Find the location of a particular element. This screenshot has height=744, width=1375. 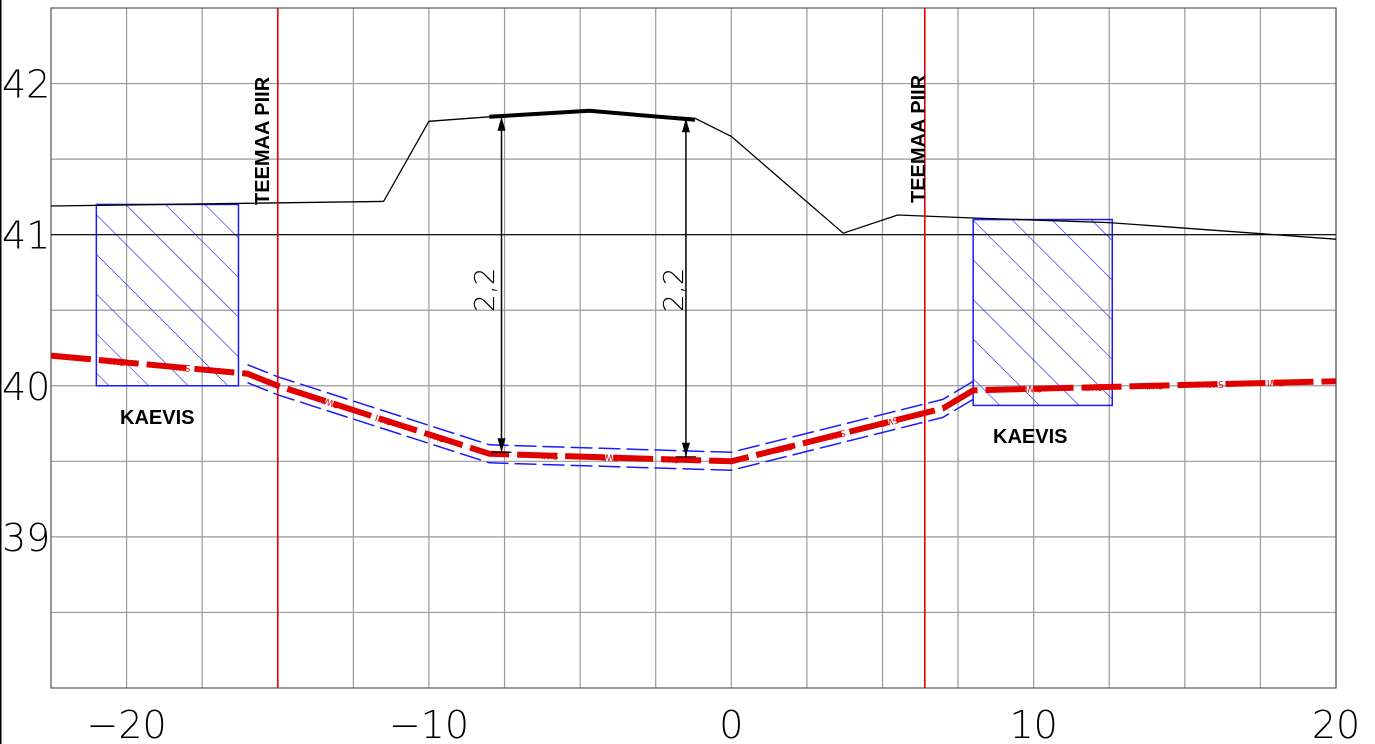

y-axis-tick-labels: 39 40 41 42 is located at coordinates (26, 311).